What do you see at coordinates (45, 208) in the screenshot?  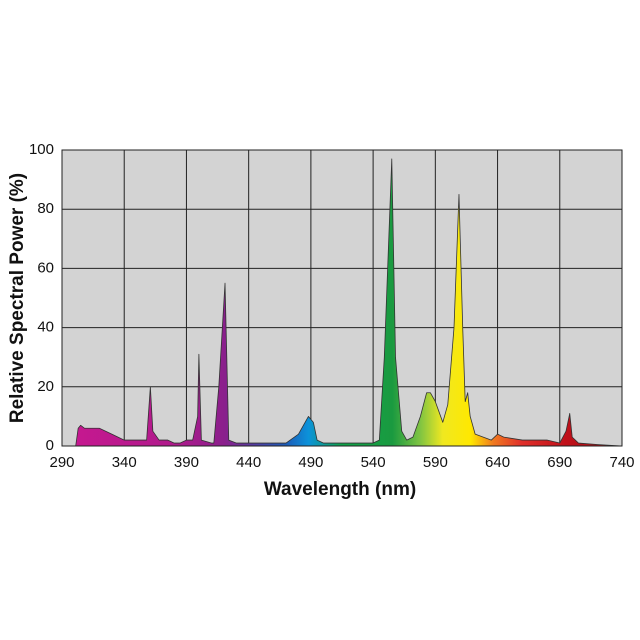 I see `y-tick-label: 80` at bounding box center [45, 208].